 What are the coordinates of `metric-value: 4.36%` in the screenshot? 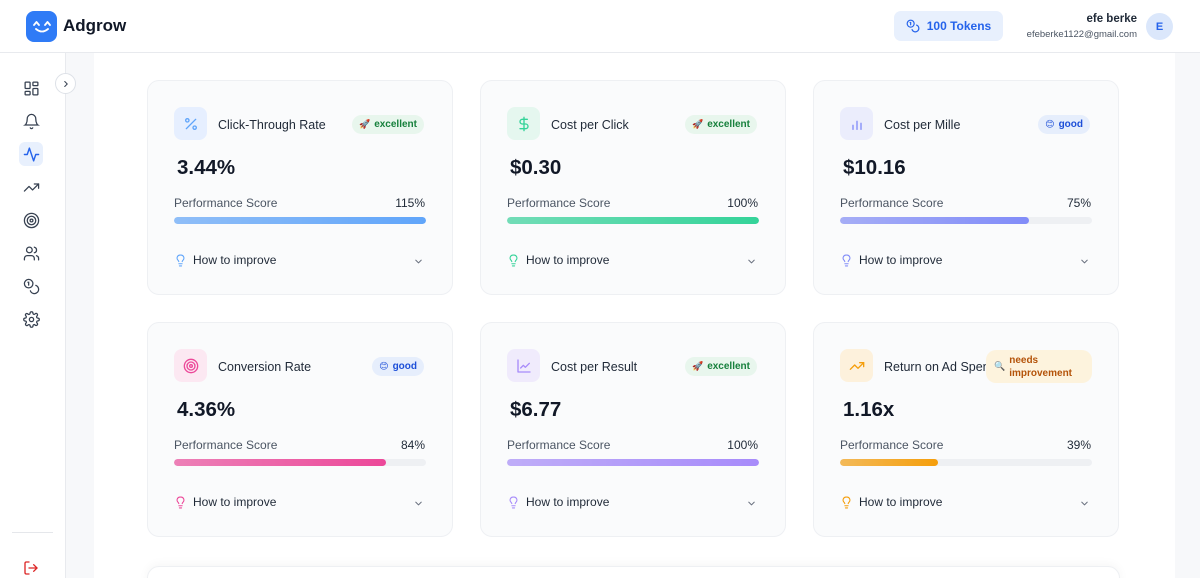 It's located at (206, 409).